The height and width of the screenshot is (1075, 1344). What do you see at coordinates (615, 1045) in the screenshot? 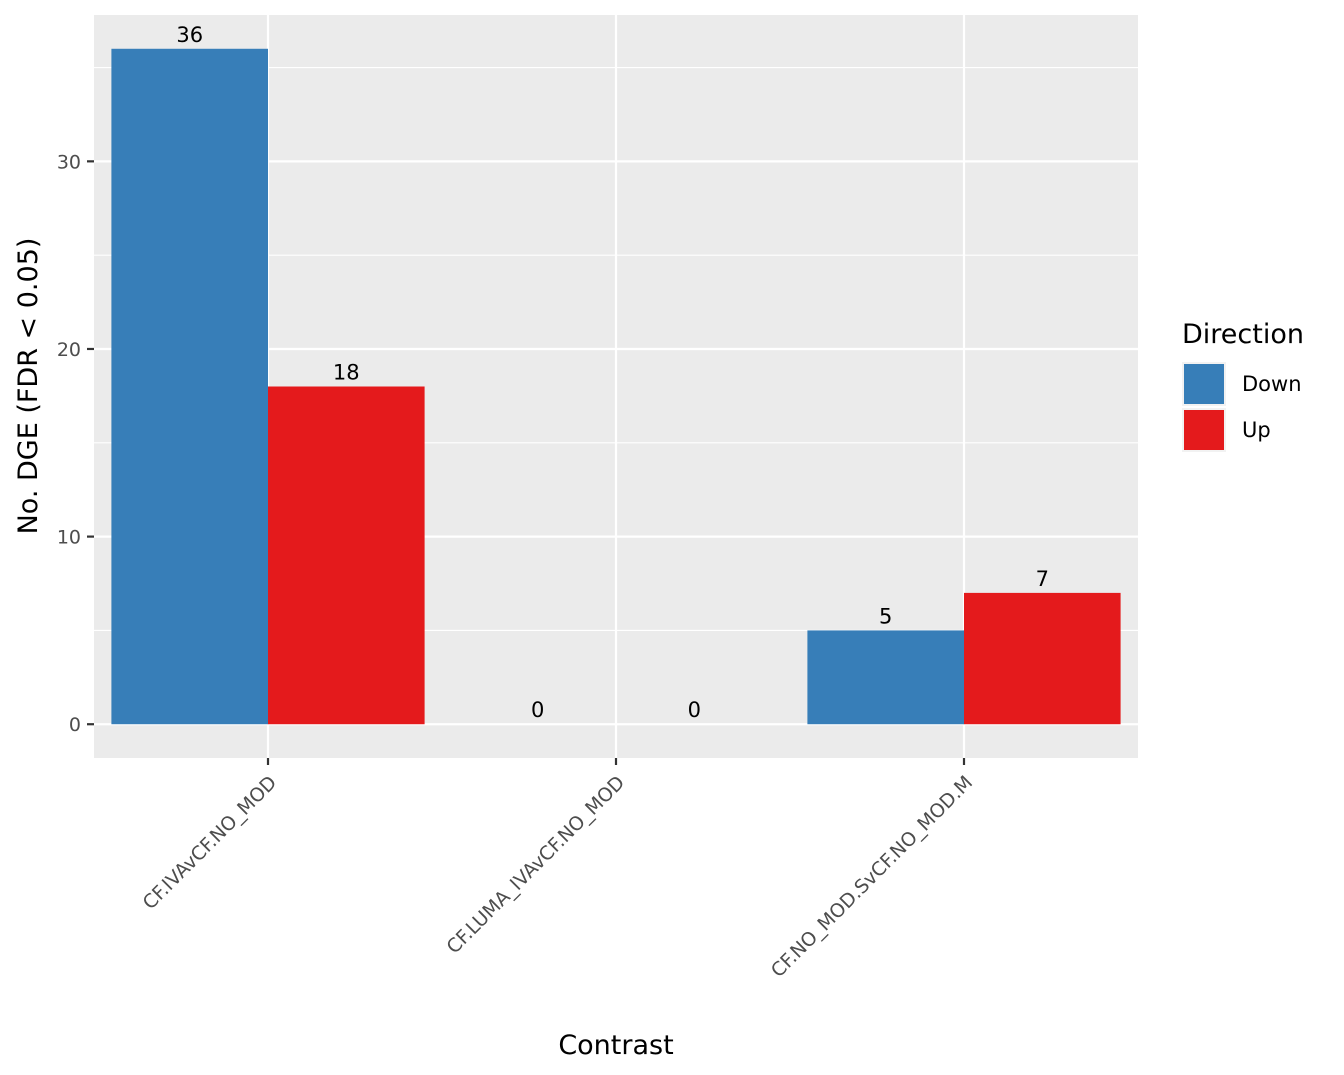
I see `x-axis-title: Contrast` at bounding box center [615, 1045].